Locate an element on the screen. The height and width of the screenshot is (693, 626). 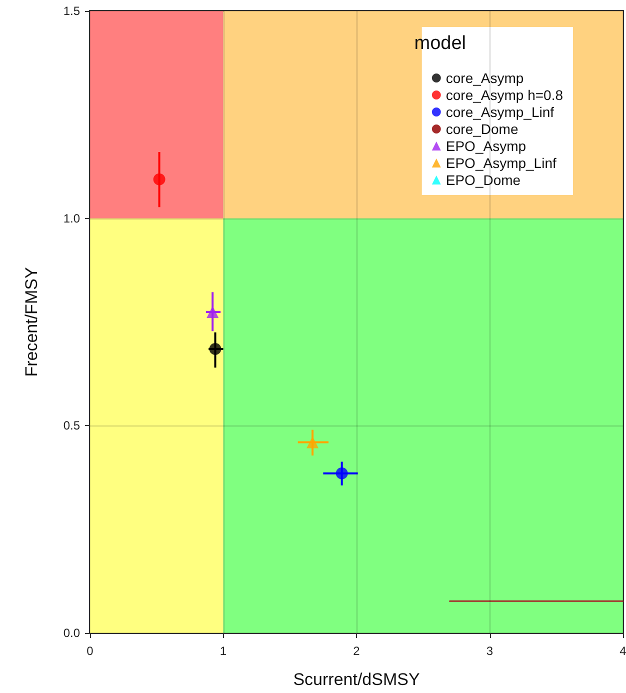
x-tick-label: 3 is located at coordinates (490, 651).